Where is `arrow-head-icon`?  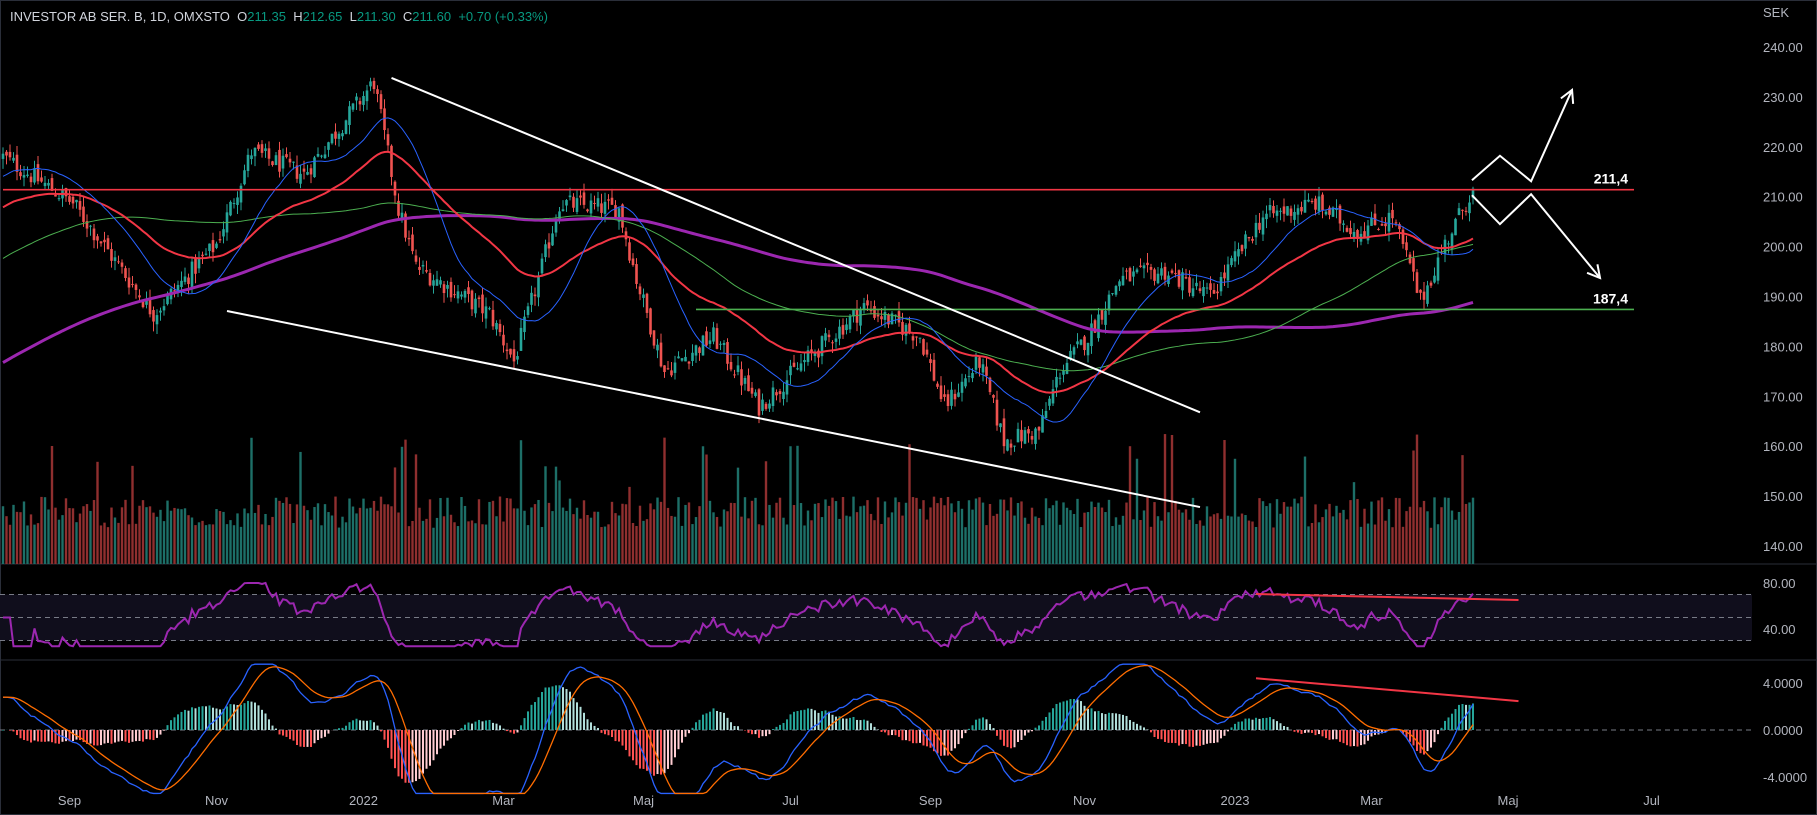 arrow-head-icon is located at coordinates (1567, 96).